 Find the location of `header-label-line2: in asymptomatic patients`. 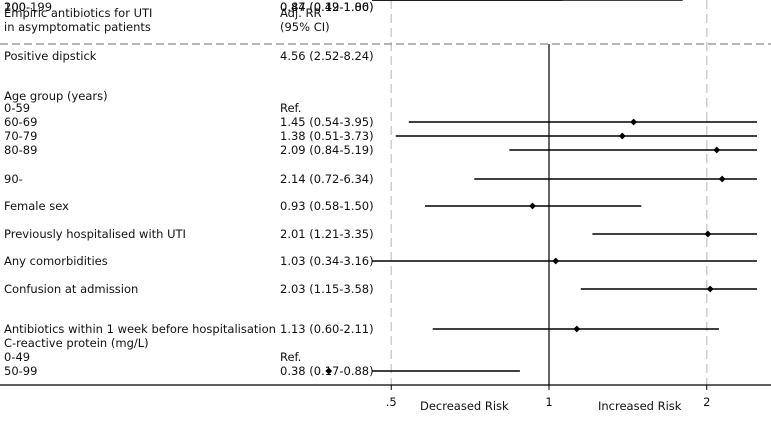

header-label-line2: in asymptomatic patients is located at coordinates (77, 27).